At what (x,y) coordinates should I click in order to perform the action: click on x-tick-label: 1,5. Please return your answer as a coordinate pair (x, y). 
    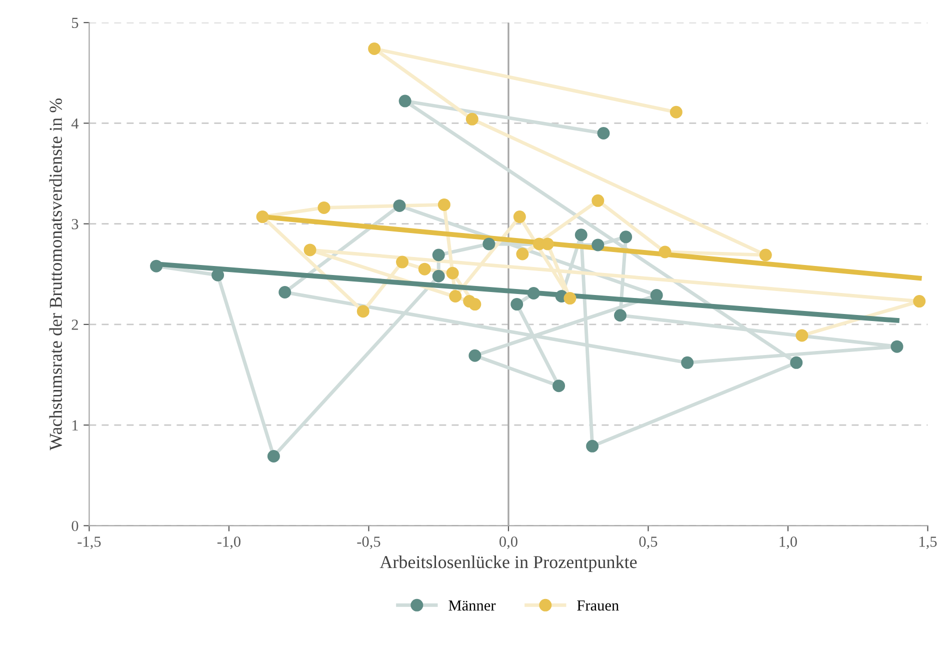
    Looking at the image, I should click on (928, 543).